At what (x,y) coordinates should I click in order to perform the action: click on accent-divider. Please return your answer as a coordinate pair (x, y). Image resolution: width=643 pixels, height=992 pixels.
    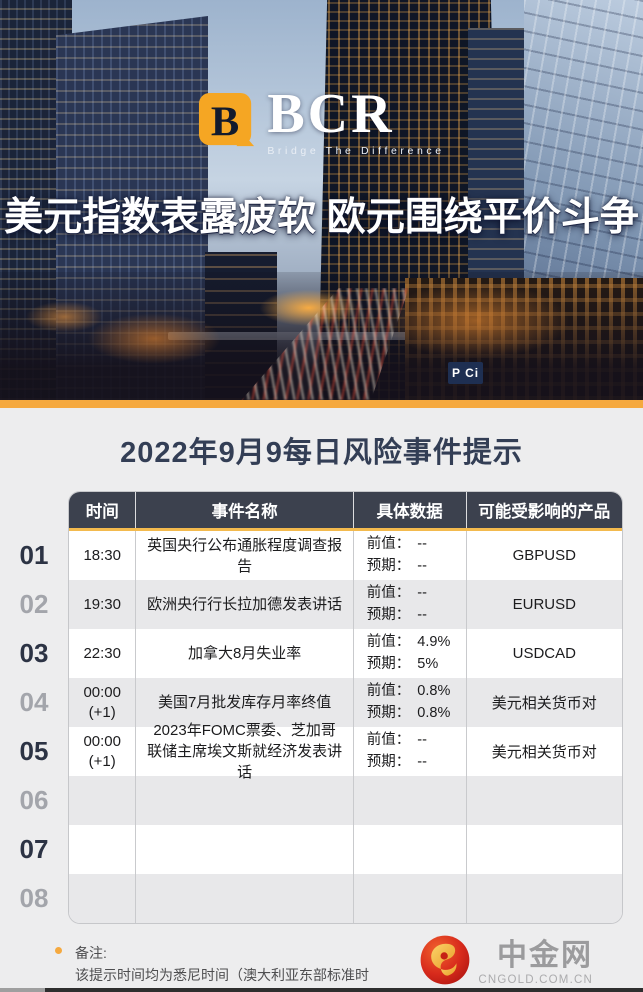
    Looking at the image, I should click on (321, 404).